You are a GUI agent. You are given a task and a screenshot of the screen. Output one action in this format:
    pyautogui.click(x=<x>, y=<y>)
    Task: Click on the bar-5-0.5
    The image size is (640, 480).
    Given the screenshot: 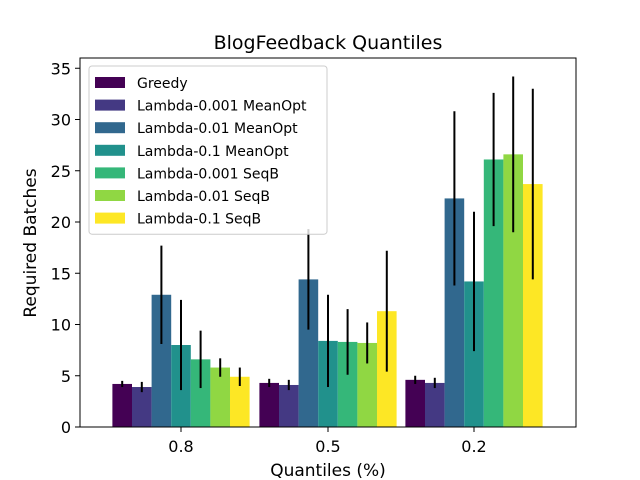 What is the action you would take?
    pyautogui.click(x=347, y=384)
    